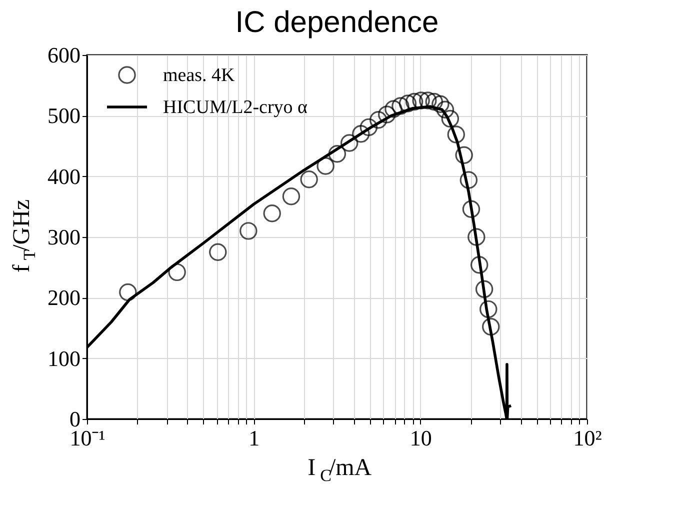  I want to click on y-tick-label: 400, so click(64, 176).